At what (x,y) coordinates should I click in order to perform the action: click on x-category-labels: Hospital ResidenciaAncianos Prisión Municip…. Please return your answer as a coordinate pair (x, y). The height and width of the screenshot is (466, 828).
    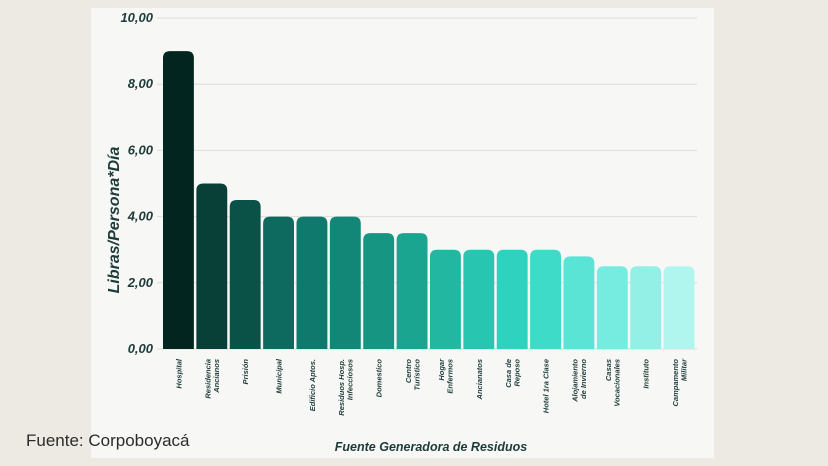
    Looking at the image, I should click on (431, 387).